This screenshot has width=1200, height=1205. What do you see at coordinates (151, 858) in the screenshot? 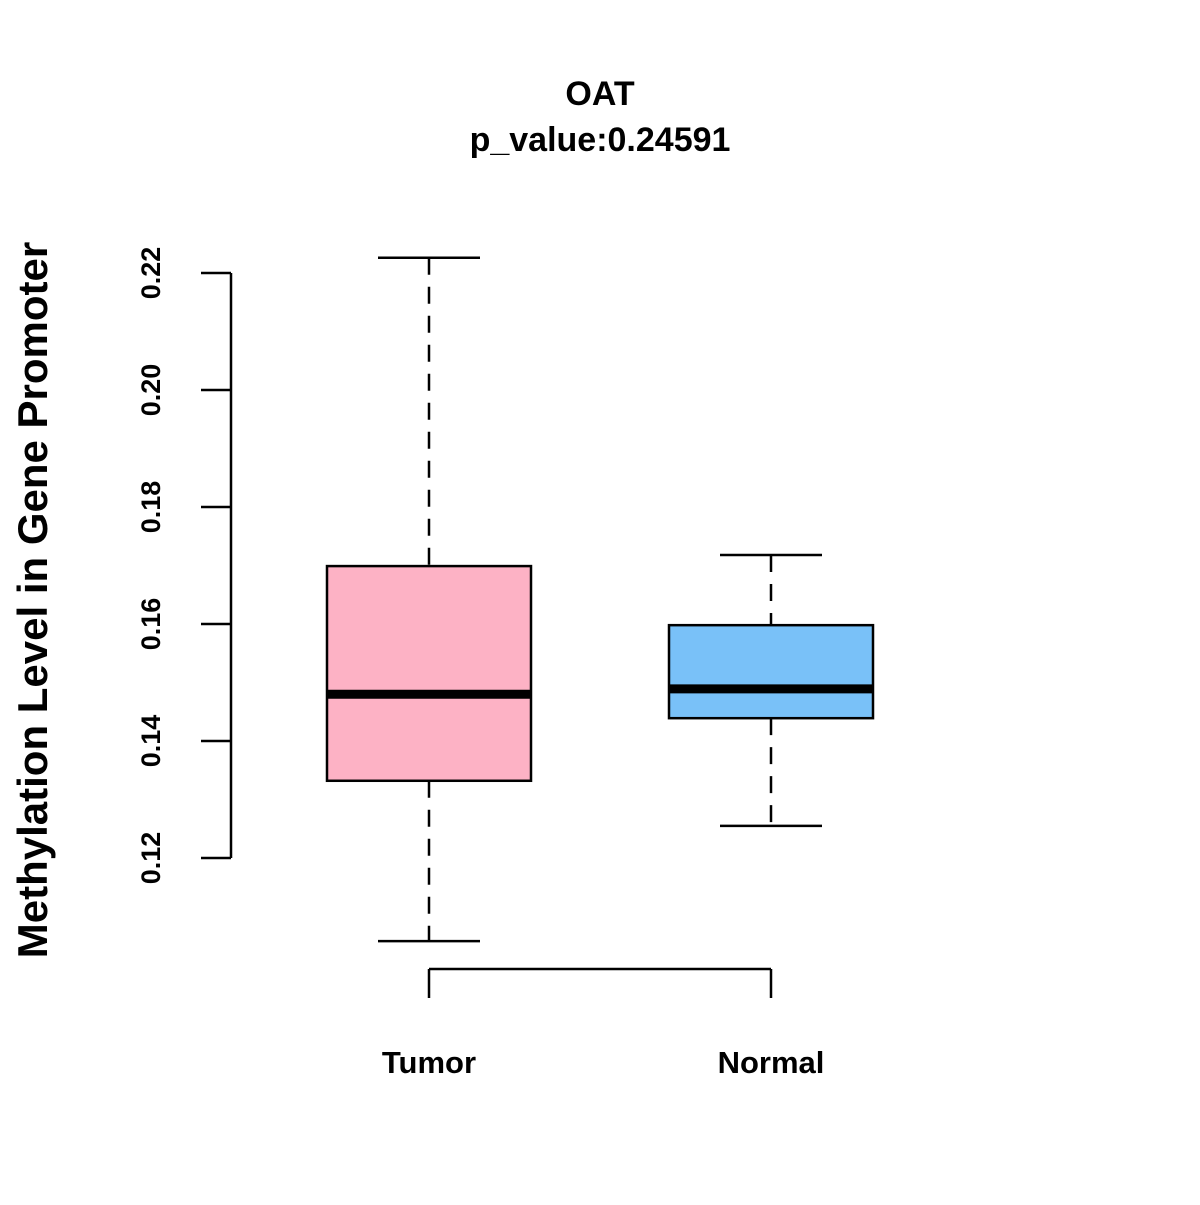
I see `y-tick-label: 0.12` at bounding box center [151, 858].